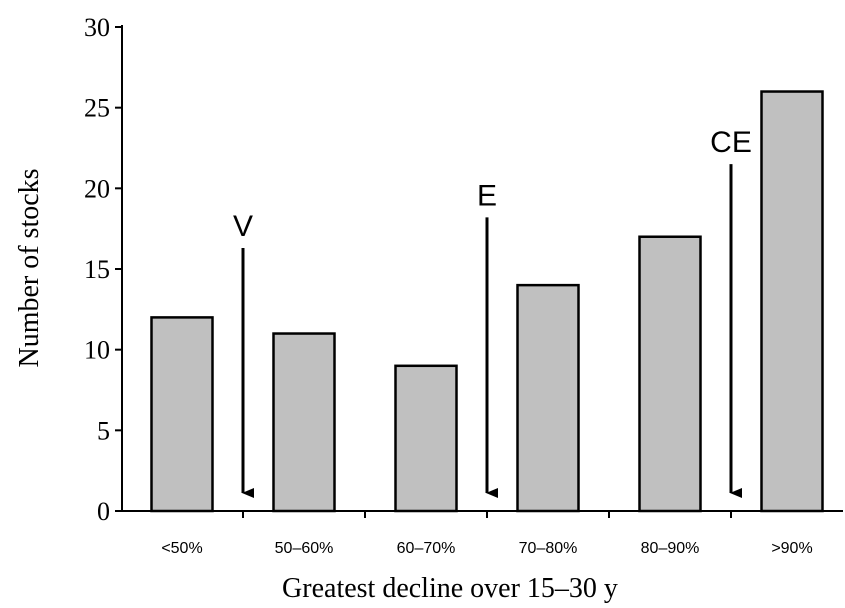 This screenshot has height=608, width=845. What do you see at coordinates (103, 430) in the screenshot?
I see `y-tick-label: 5` at bounding box center [103, 430].